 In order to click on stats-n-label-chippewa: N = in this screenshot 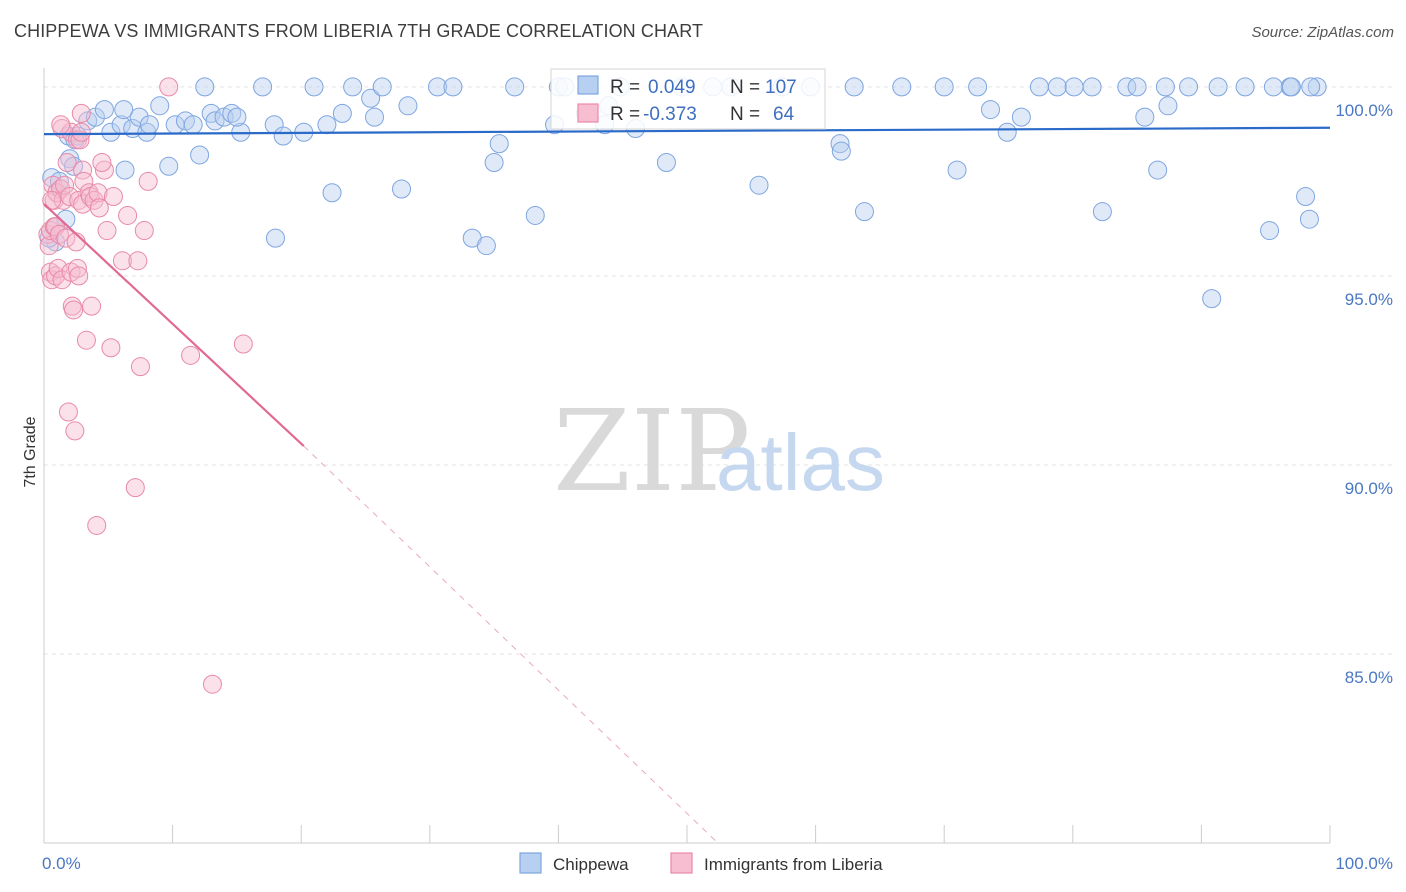, I will do `click(745, 87)`.